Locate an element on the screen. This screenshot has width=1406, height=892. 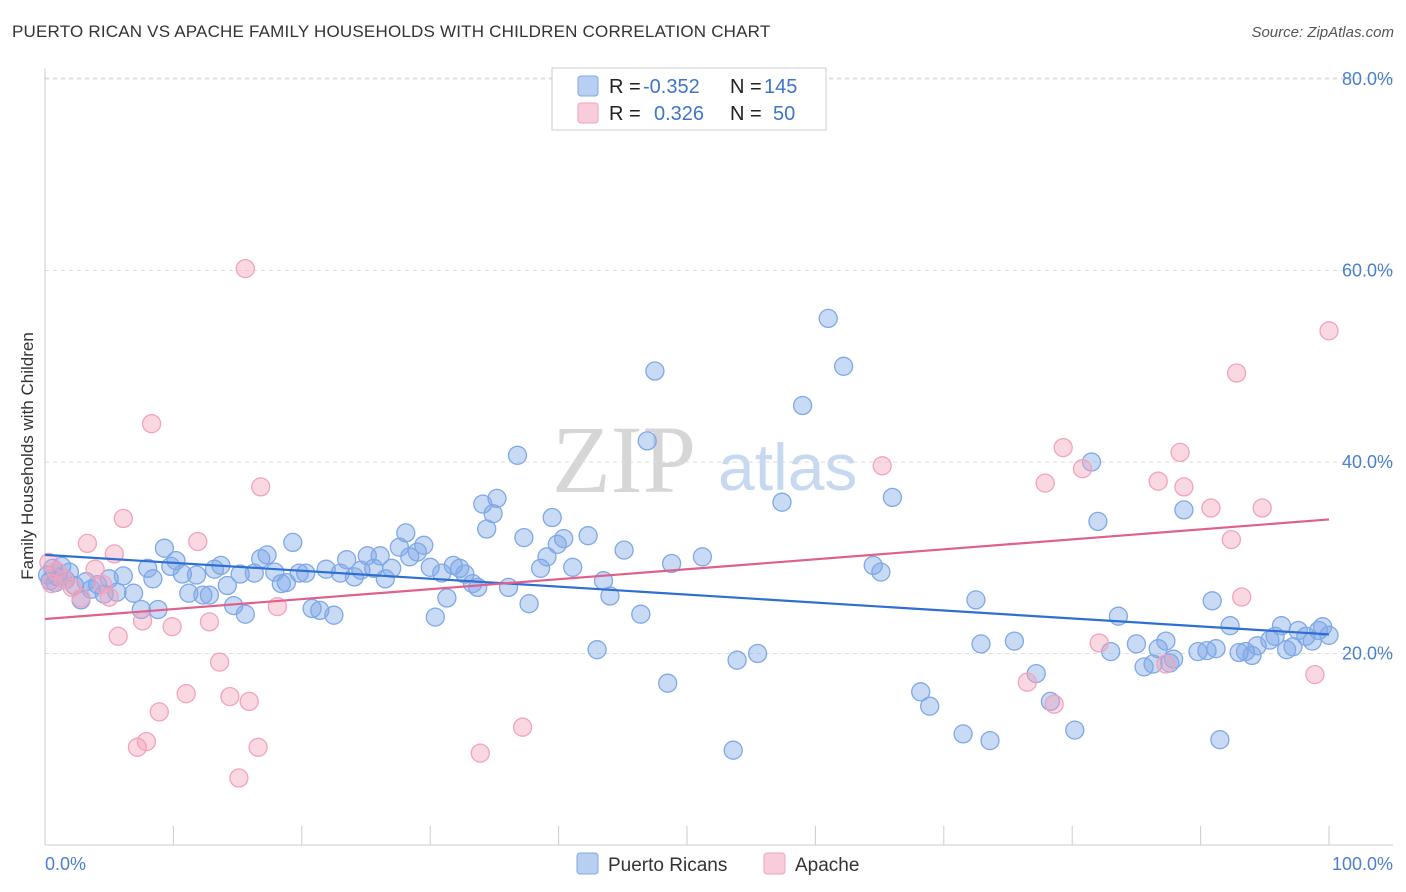
series-legend-label-apache: Apache is located at coordinates (827, 865).